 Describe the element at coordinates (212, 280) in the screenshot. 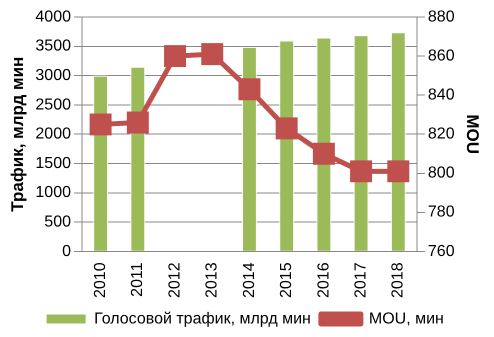

I see `x-tick-label: 2013` at that location.